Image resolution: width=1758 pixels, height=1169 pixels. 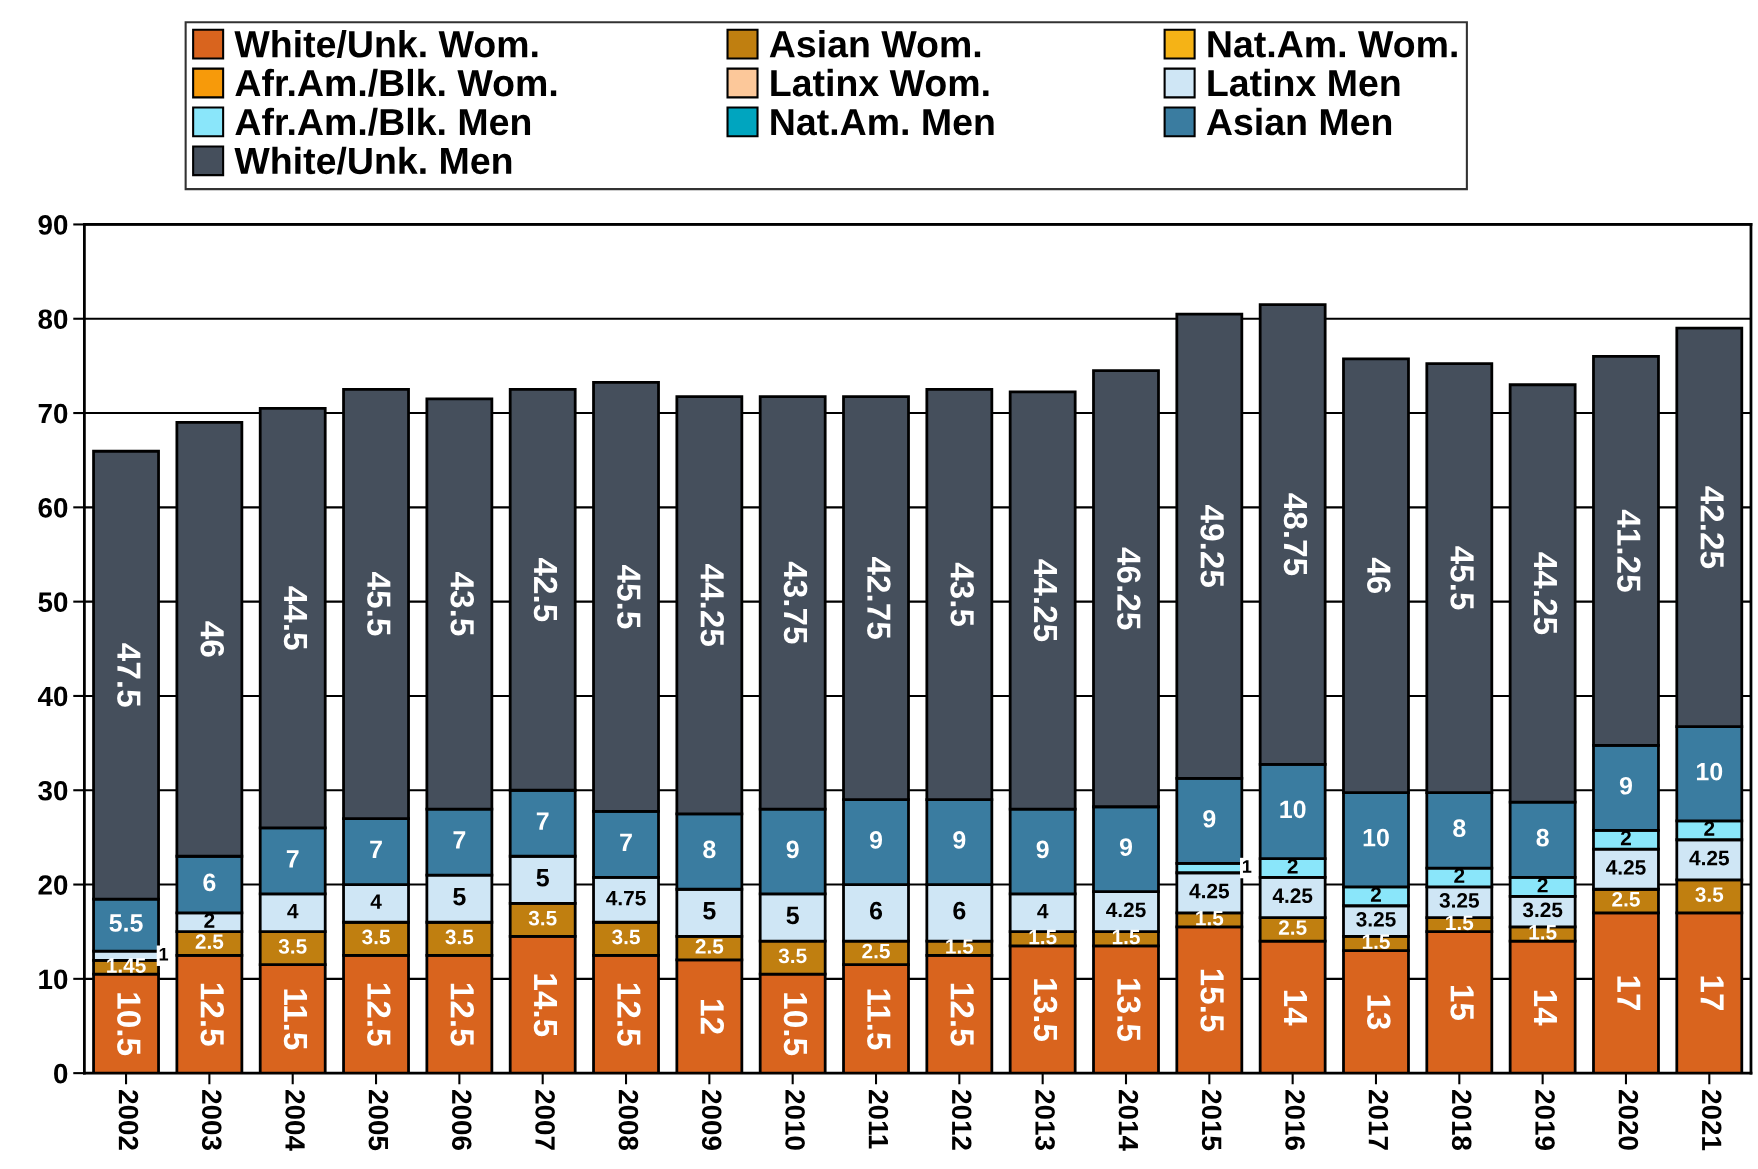 I want to click on x-tick-label: 2016, so click(x=1295, y=1120).